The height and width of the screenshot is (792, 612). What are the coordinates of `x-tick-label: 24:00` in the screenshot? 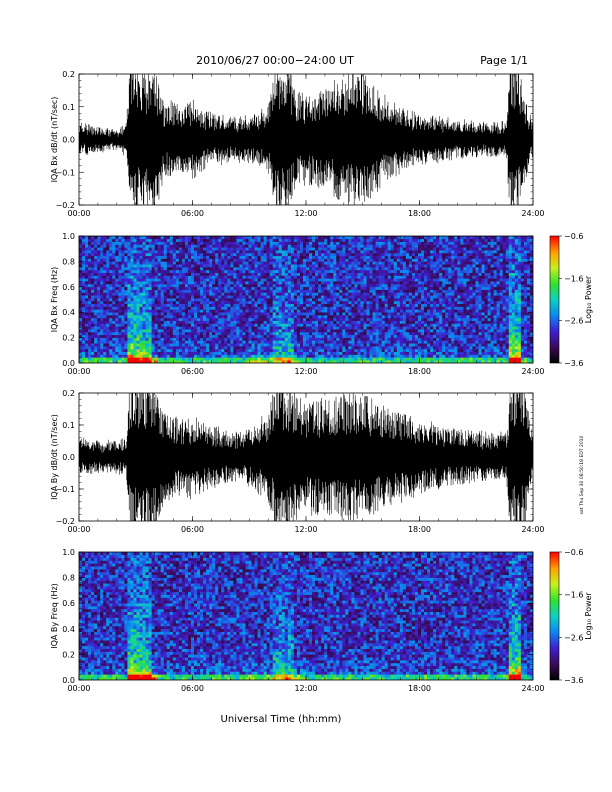 It's located at (532, 213).